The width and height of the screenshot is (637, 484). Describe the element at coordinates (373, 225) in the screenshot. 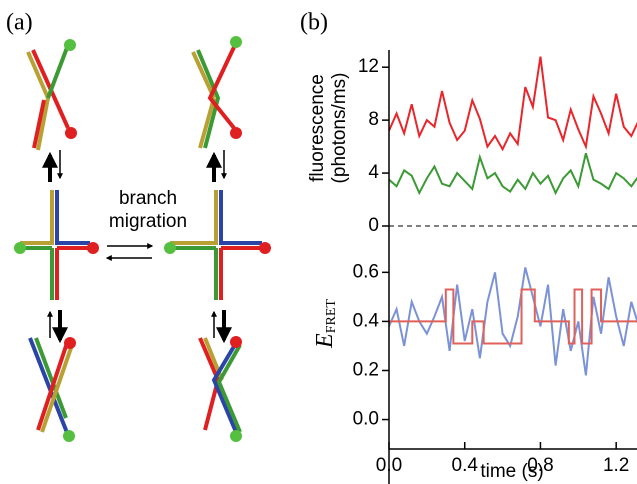

I see `y-tick-label: 0` at that location.